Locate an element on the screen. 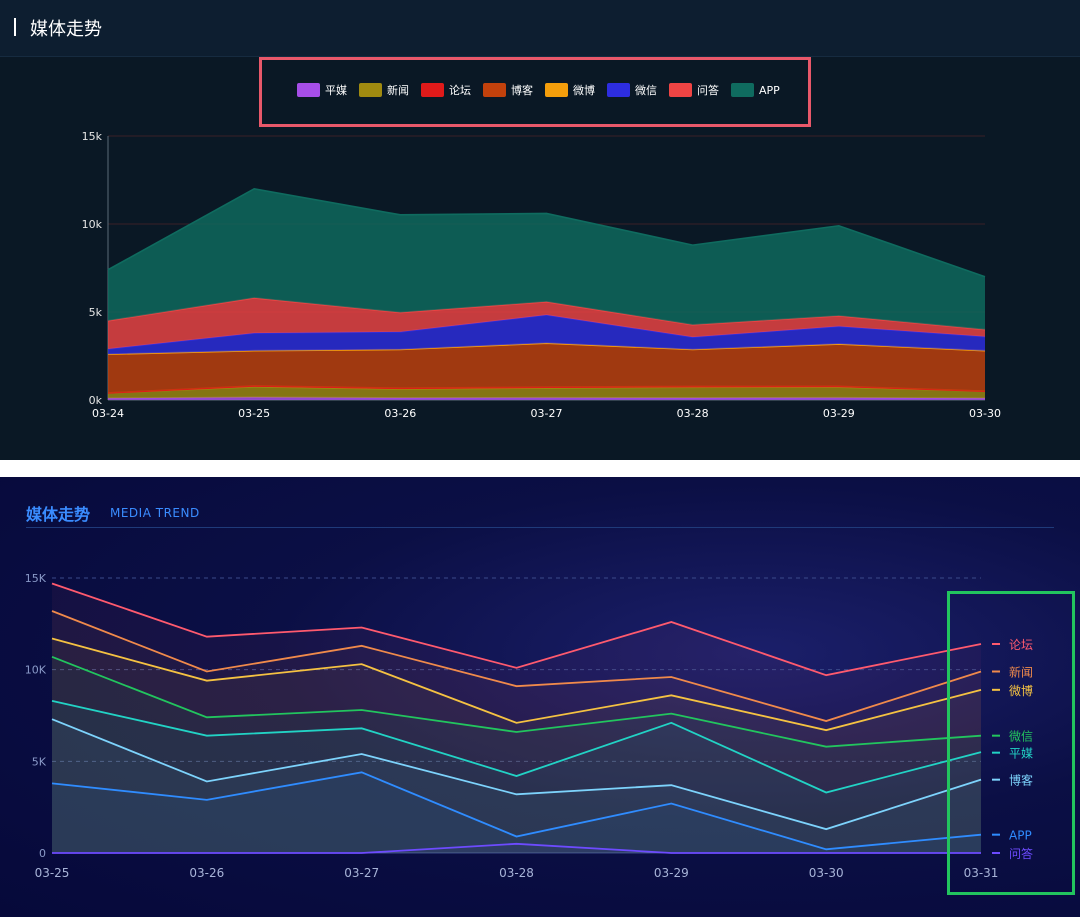 The image size is (1080, 917). line-series-新闻 is located at coordinates (516, 666).